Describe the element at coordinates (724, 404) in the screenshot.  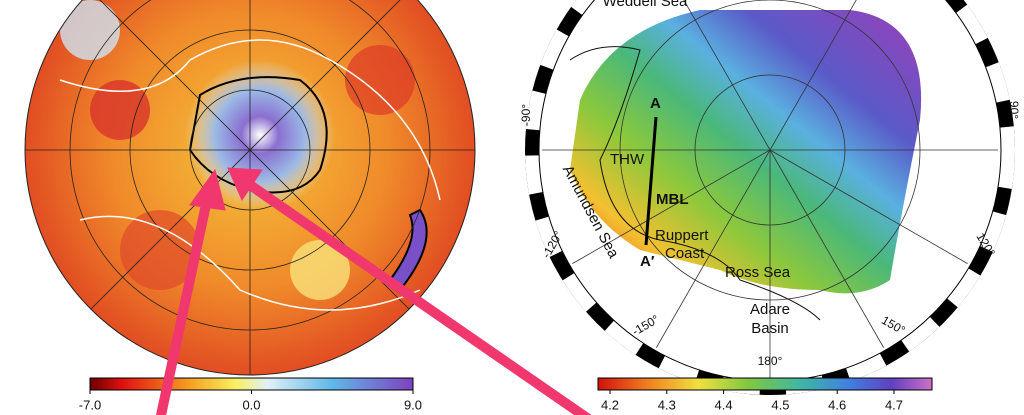
I see `colorbar-tick-label: 4.4` at that location.